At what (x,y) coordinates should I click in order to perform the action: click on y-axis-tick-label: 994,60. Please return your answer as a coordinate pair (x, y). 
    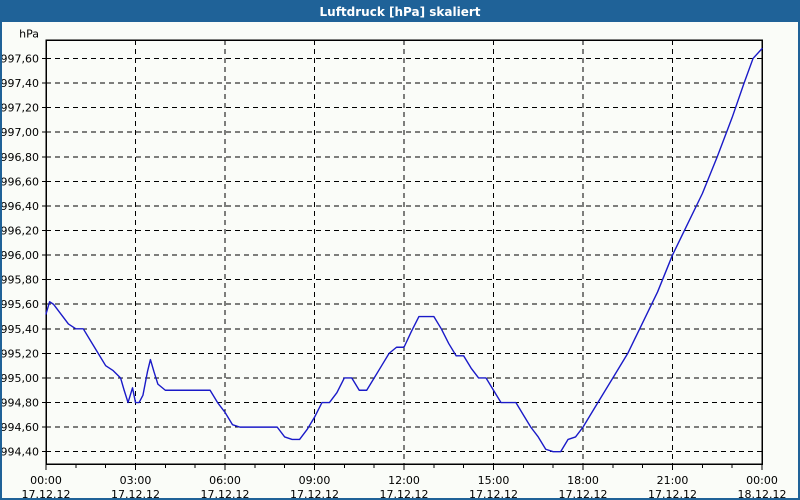
    Looking at the image, I should click on (20, 427).